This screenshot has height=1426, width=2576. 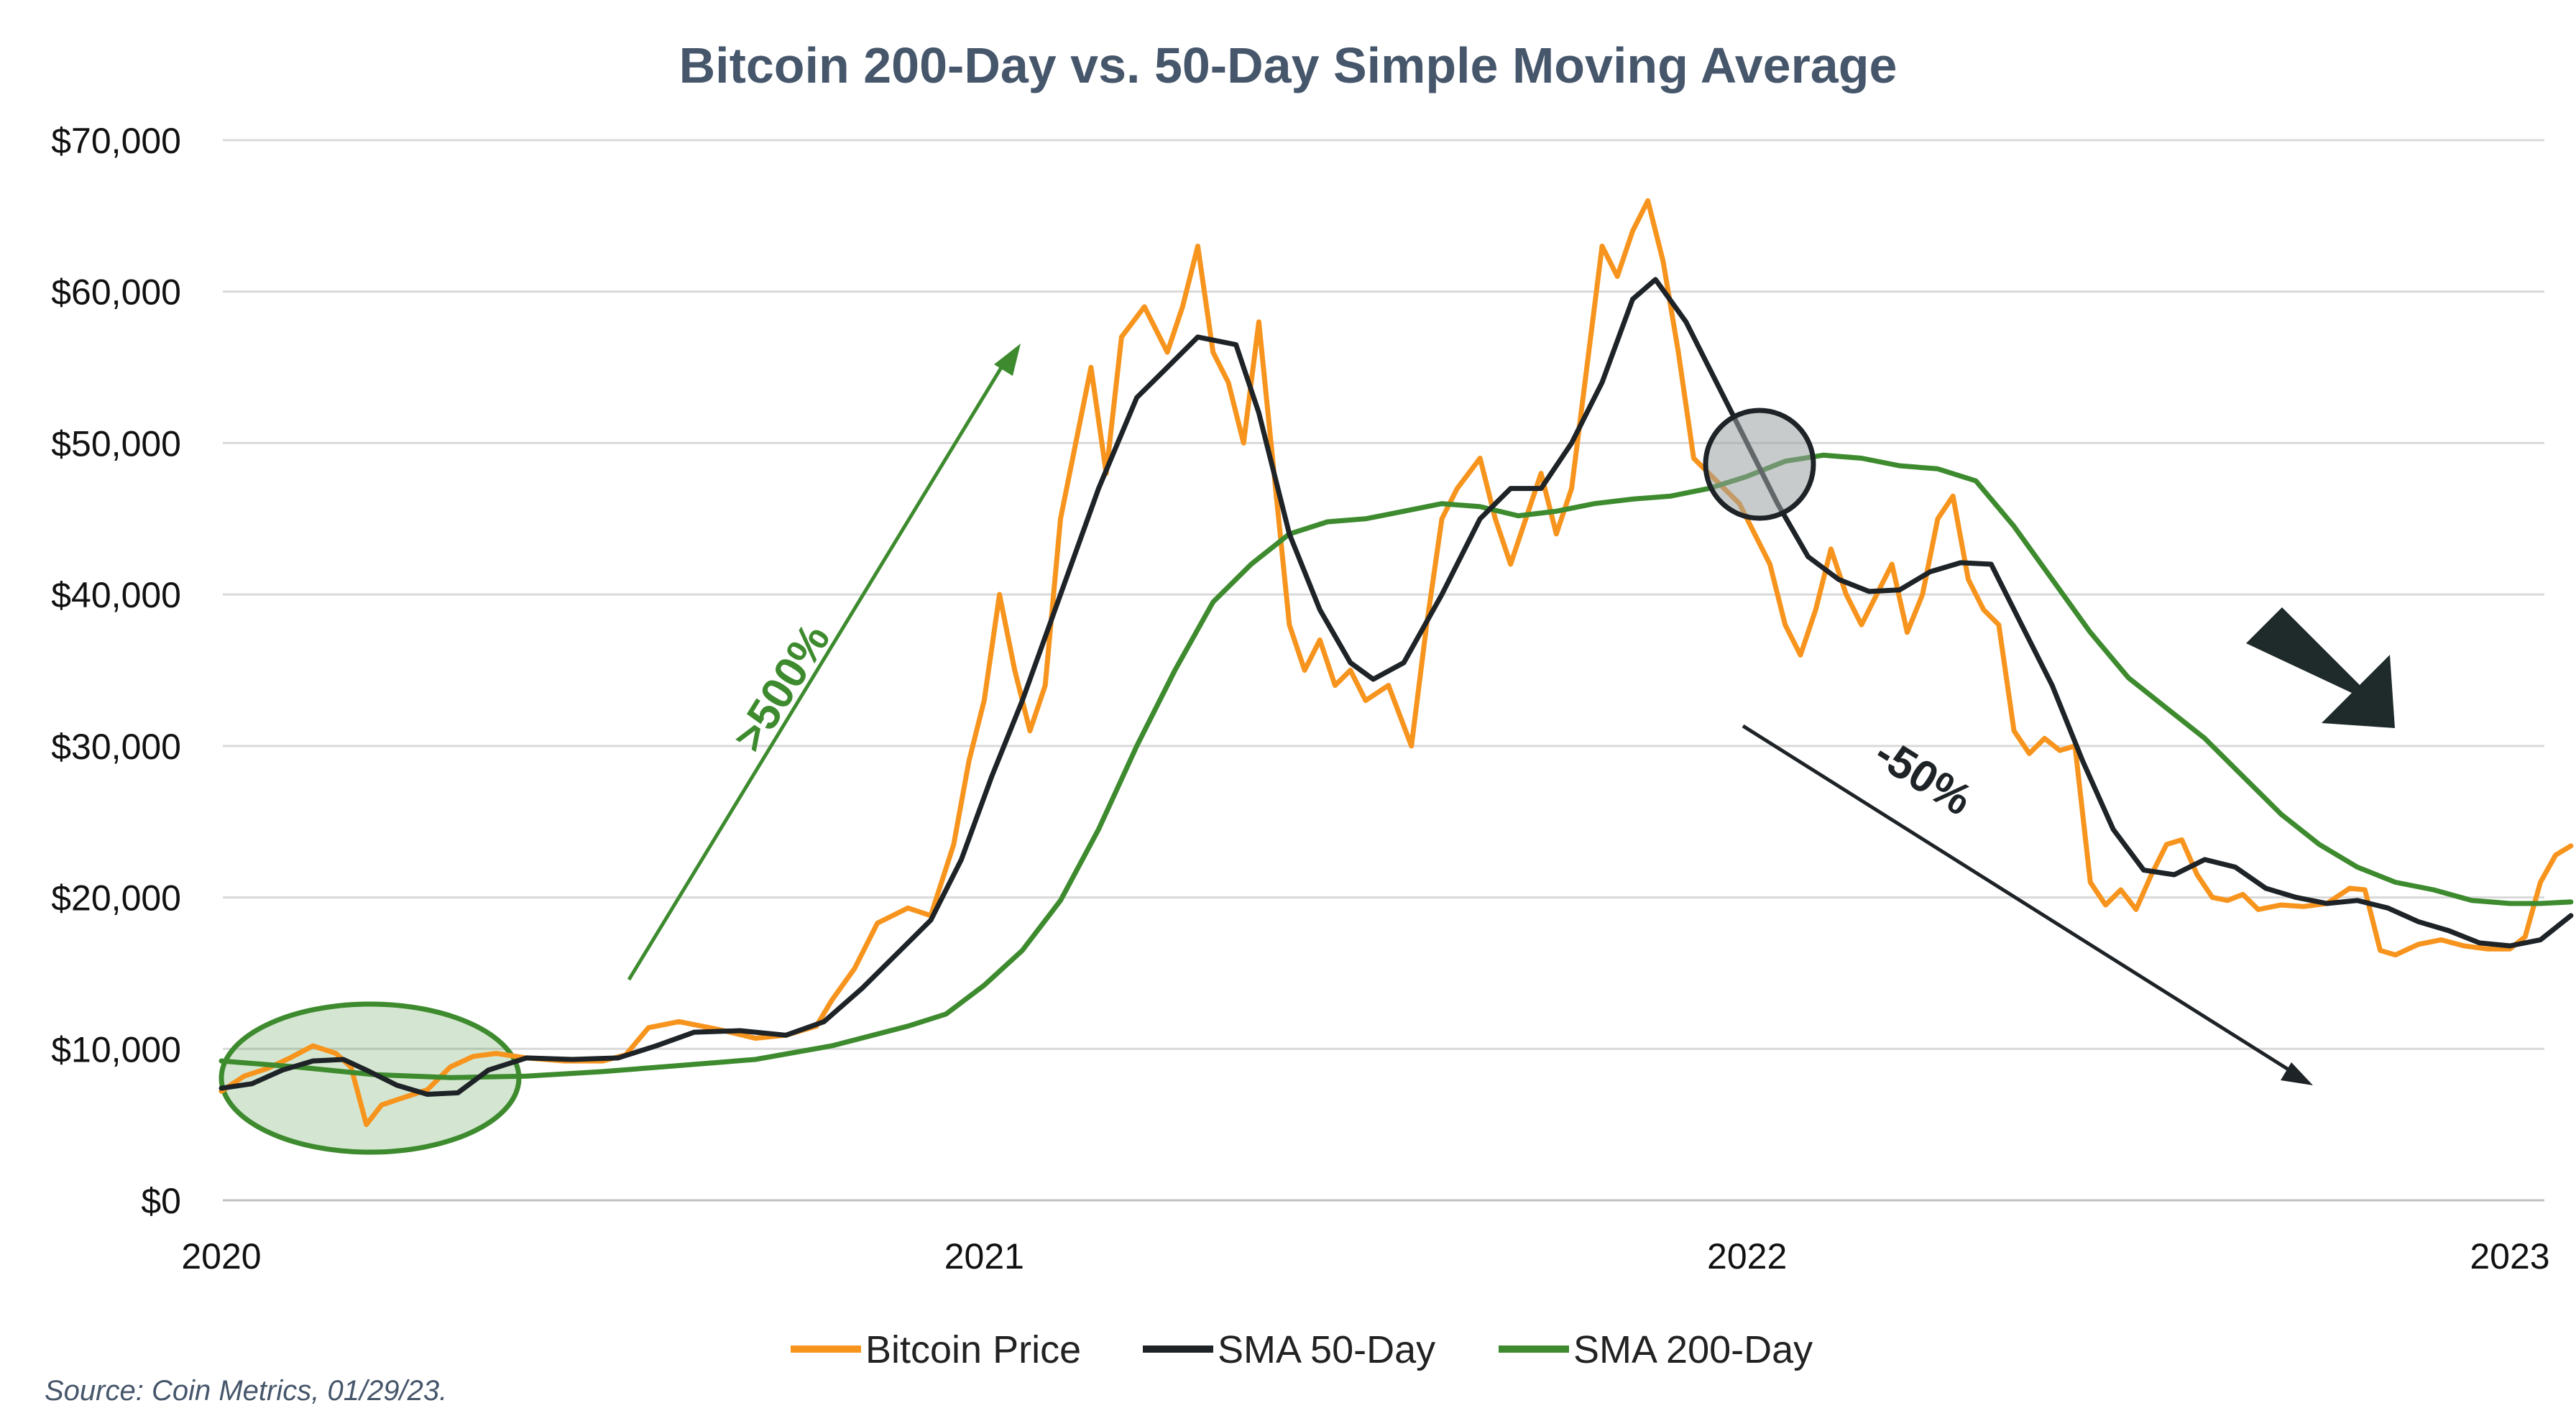 I want to click on big-down-arrow-icon, so click(x=2320, y=667).